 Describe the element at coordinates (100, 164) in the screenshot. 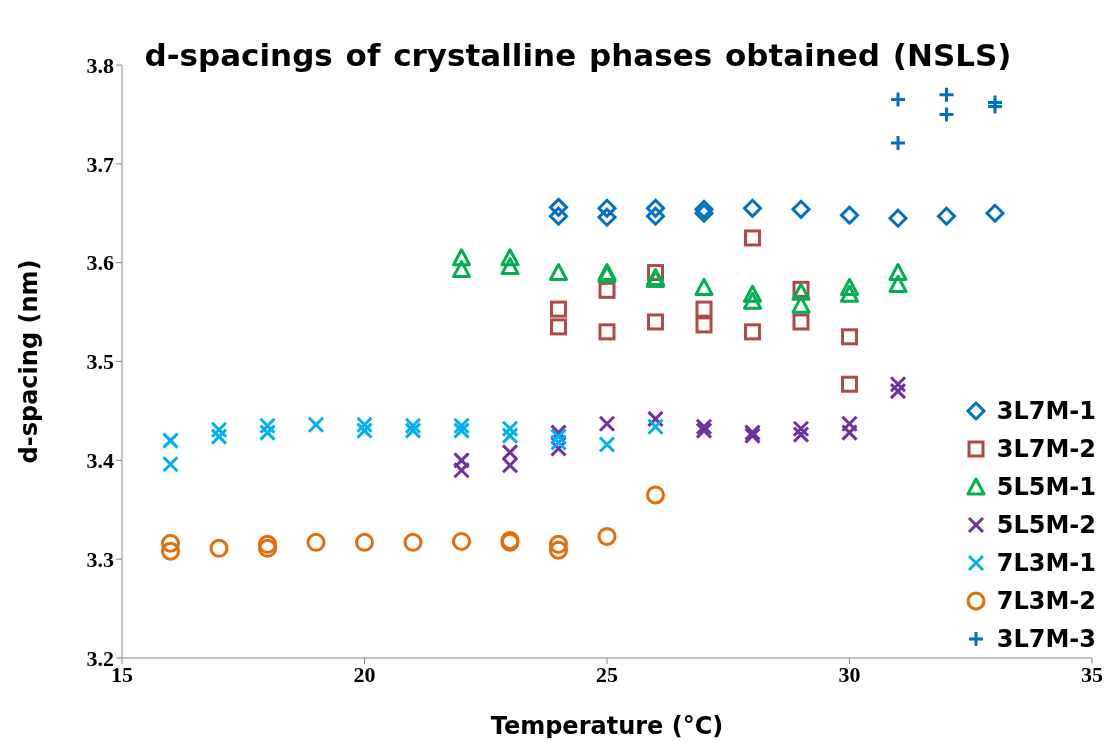

I see `y-tick-label: 3.7` at that location.